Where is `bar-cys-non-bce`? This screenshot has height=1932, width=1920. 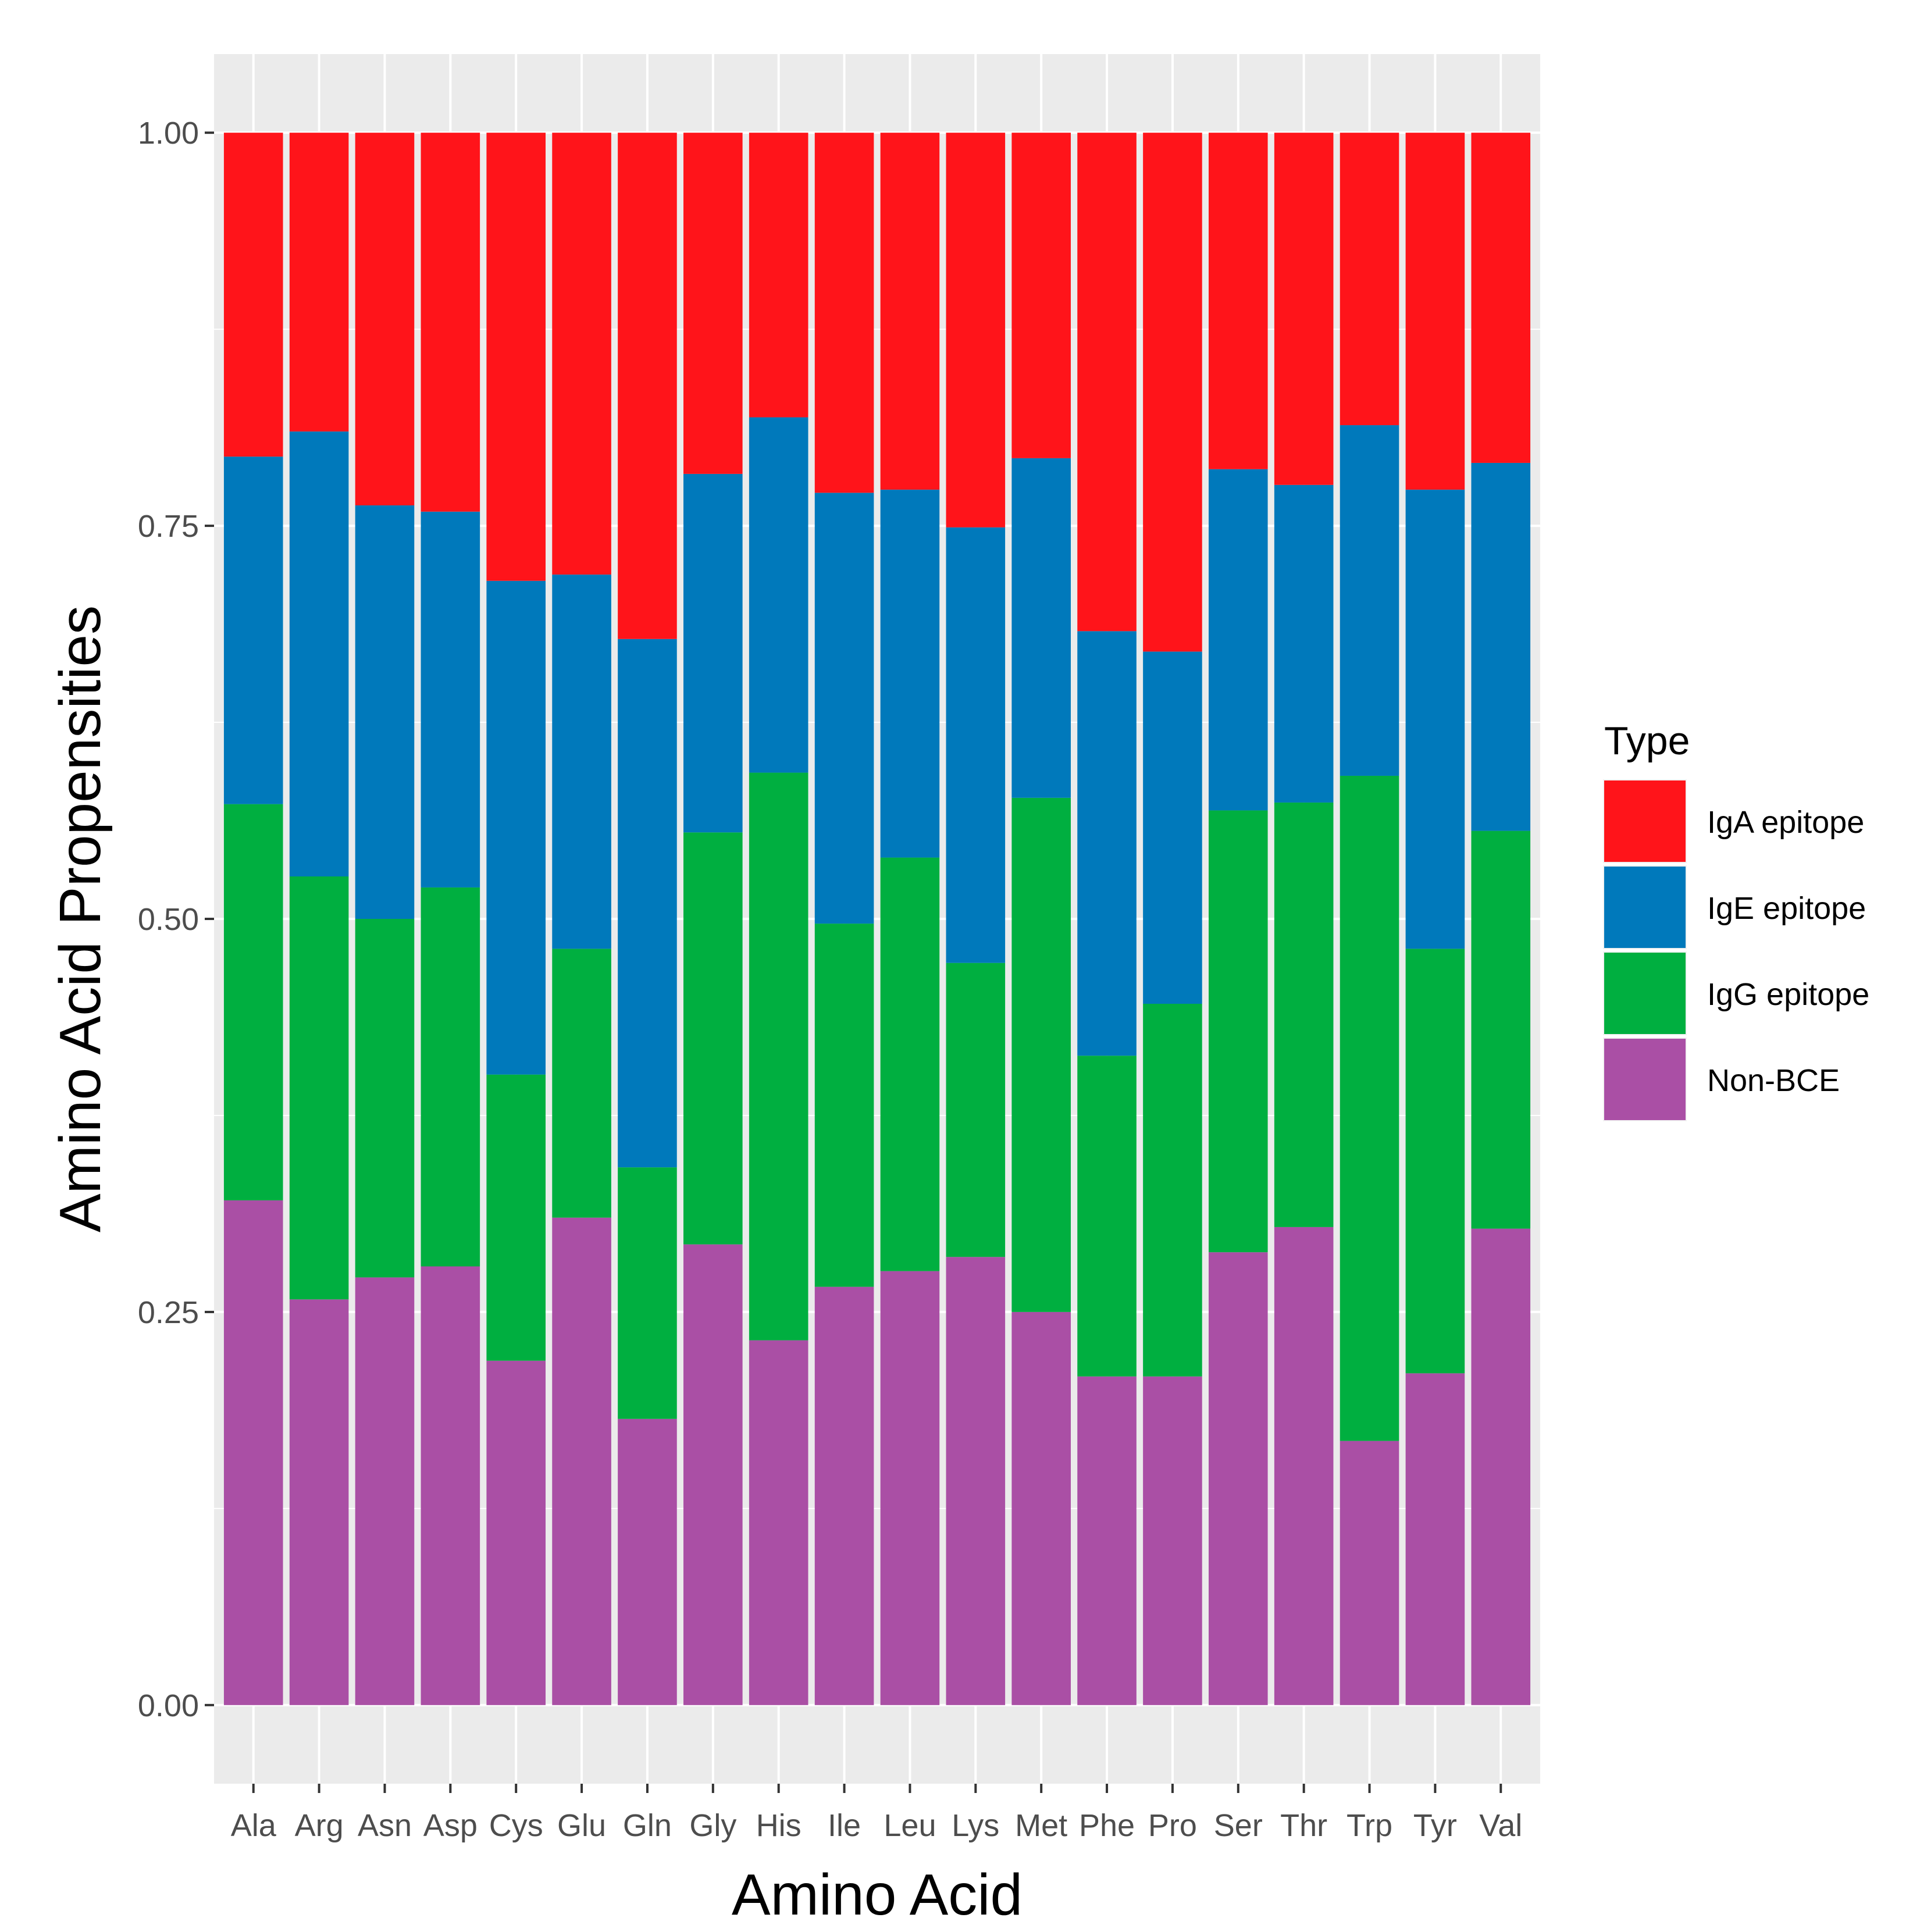 bar-cys-non-bce is located at coordinates (516, 1533).